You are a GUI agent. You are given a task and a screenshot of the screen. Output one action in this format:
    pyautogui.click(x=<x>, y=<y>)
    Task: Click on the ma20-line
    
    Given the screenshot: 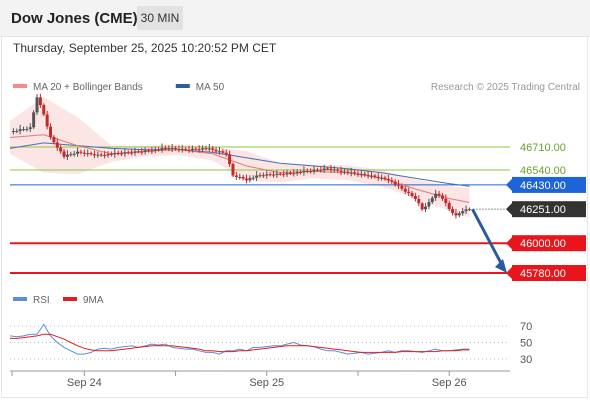 What is the action you would take?
    pyautogui.click(x=239, y=168)
    